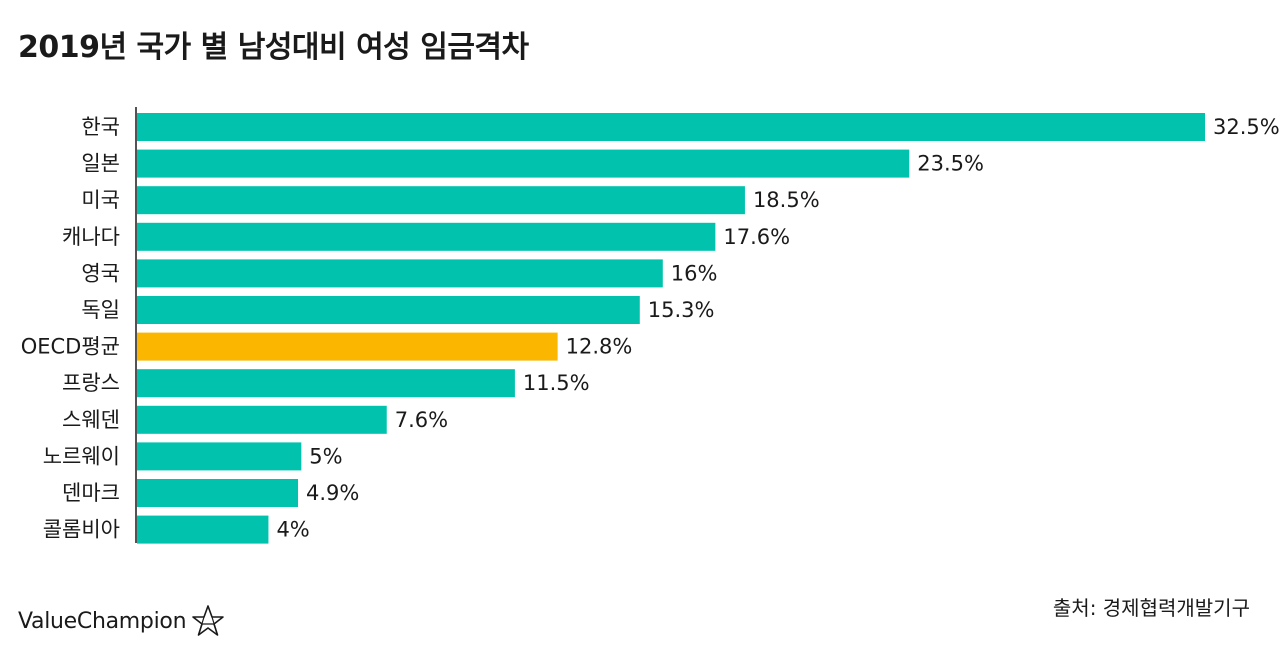 This screenshot has width=1280, height=667. I want to click on value-label-0: 32.5%, so click(1246, 127).